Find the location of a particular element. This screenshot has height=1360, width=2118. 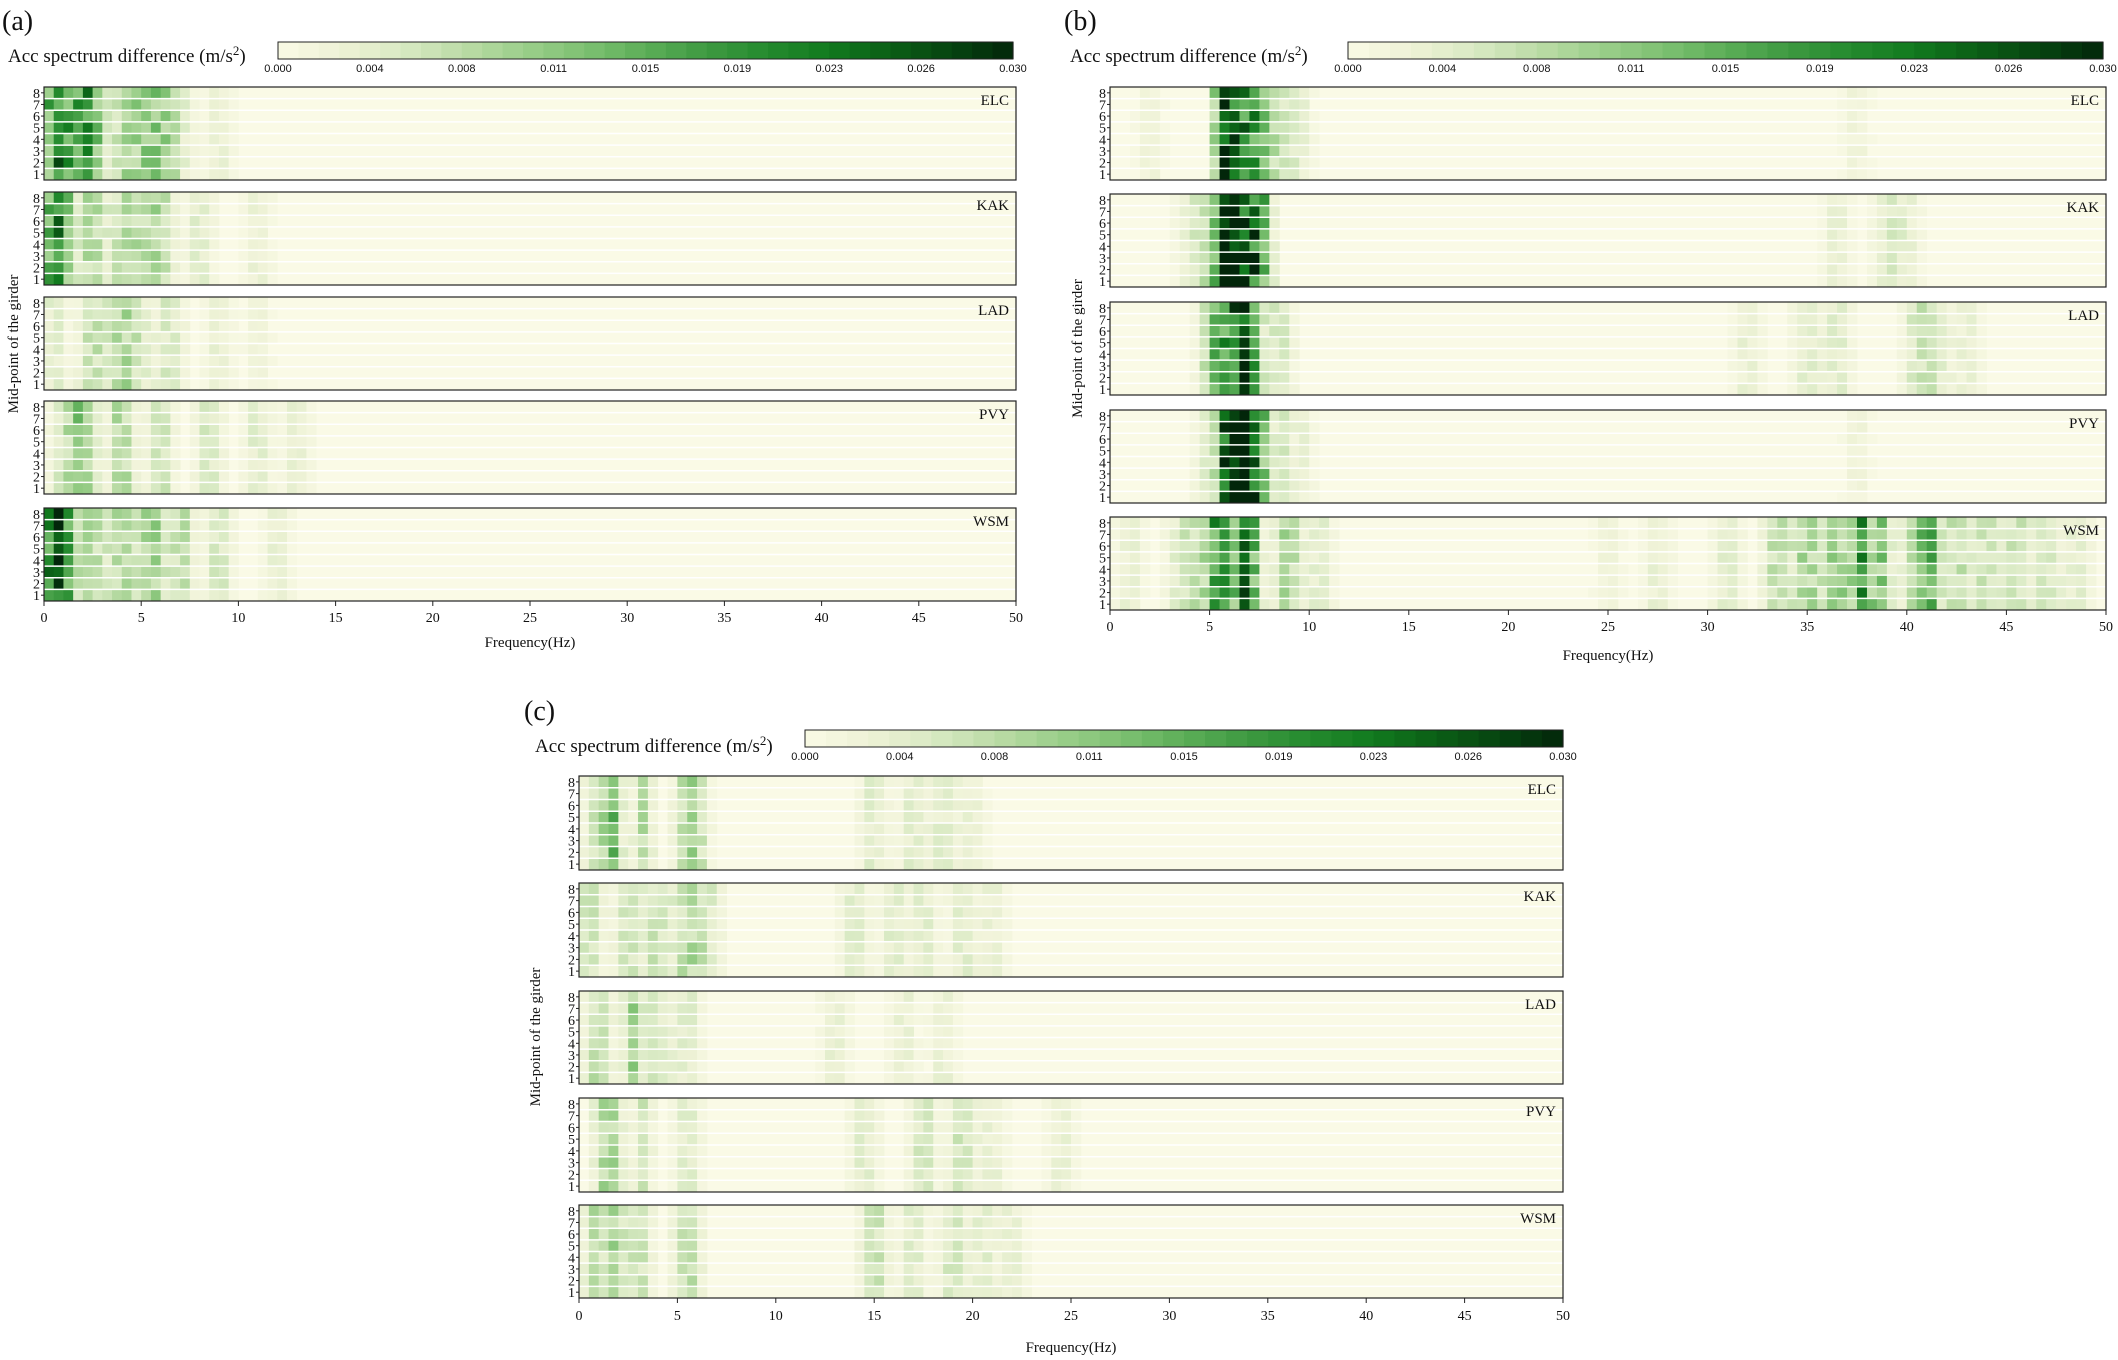

y-tick-label: 6 is located at coordinates (1102, 332).